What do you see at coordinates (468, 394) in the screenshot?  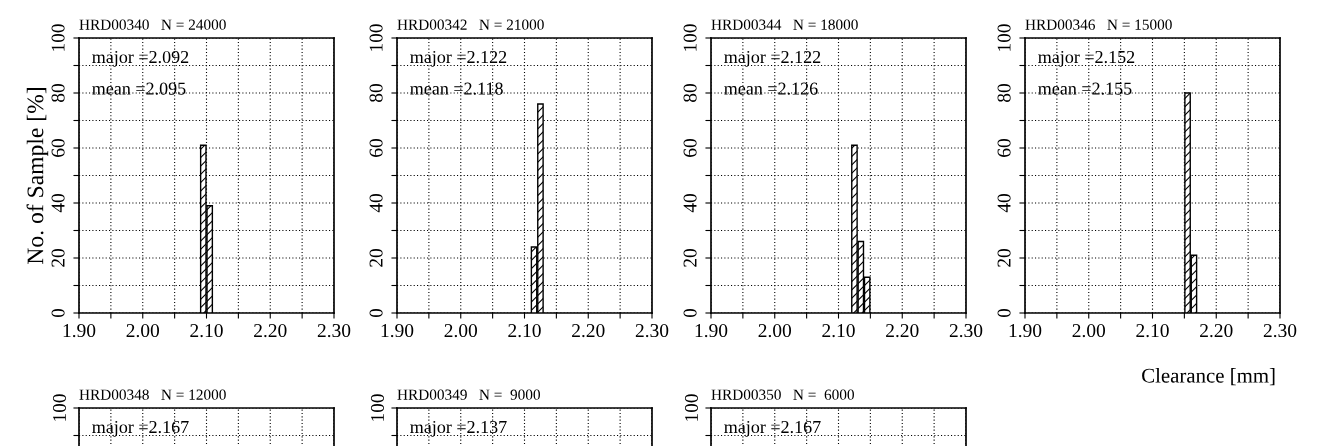 I see `text: HRD00349 N = 9000` at bounding box center [468, 394].